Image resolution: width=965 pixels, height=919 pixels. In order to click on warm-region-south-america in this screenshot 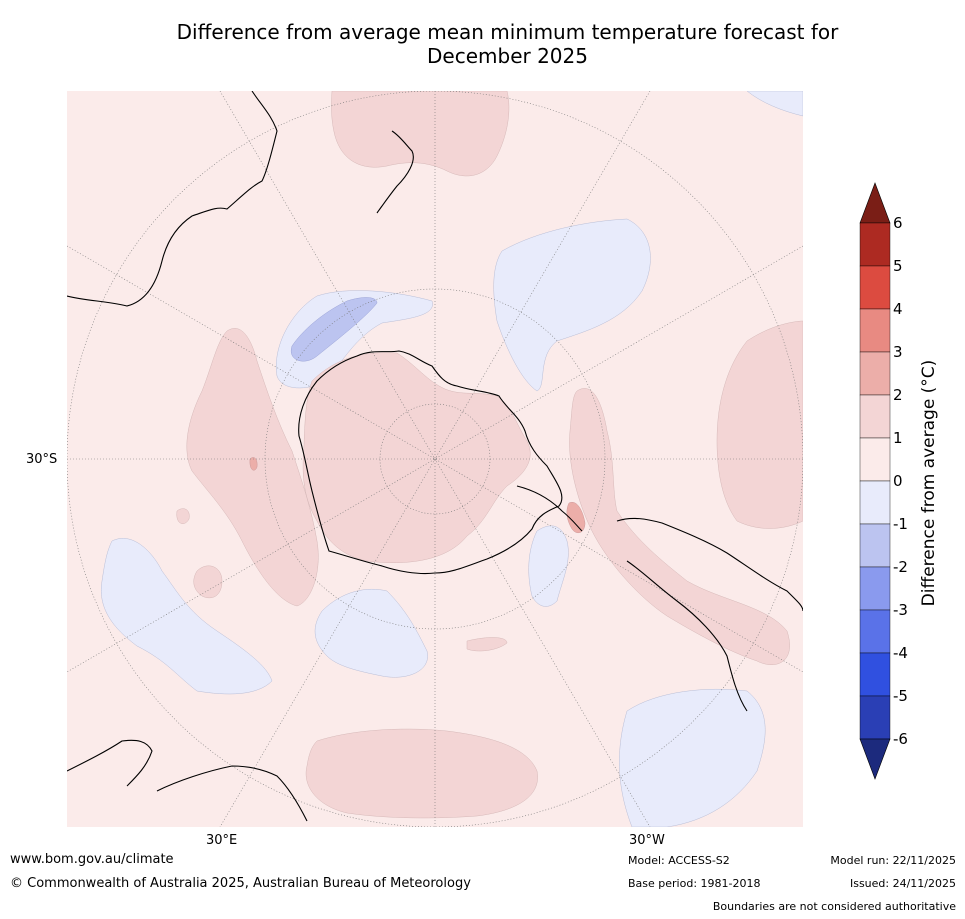, I will do `click(679, 526)`.